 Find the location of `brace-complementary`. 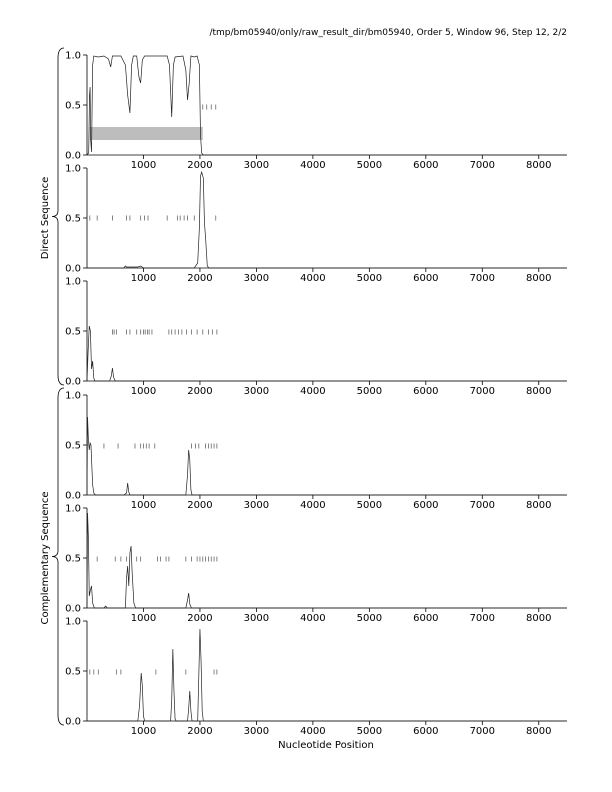

brace-complementary is located at coordinates (58, 556).